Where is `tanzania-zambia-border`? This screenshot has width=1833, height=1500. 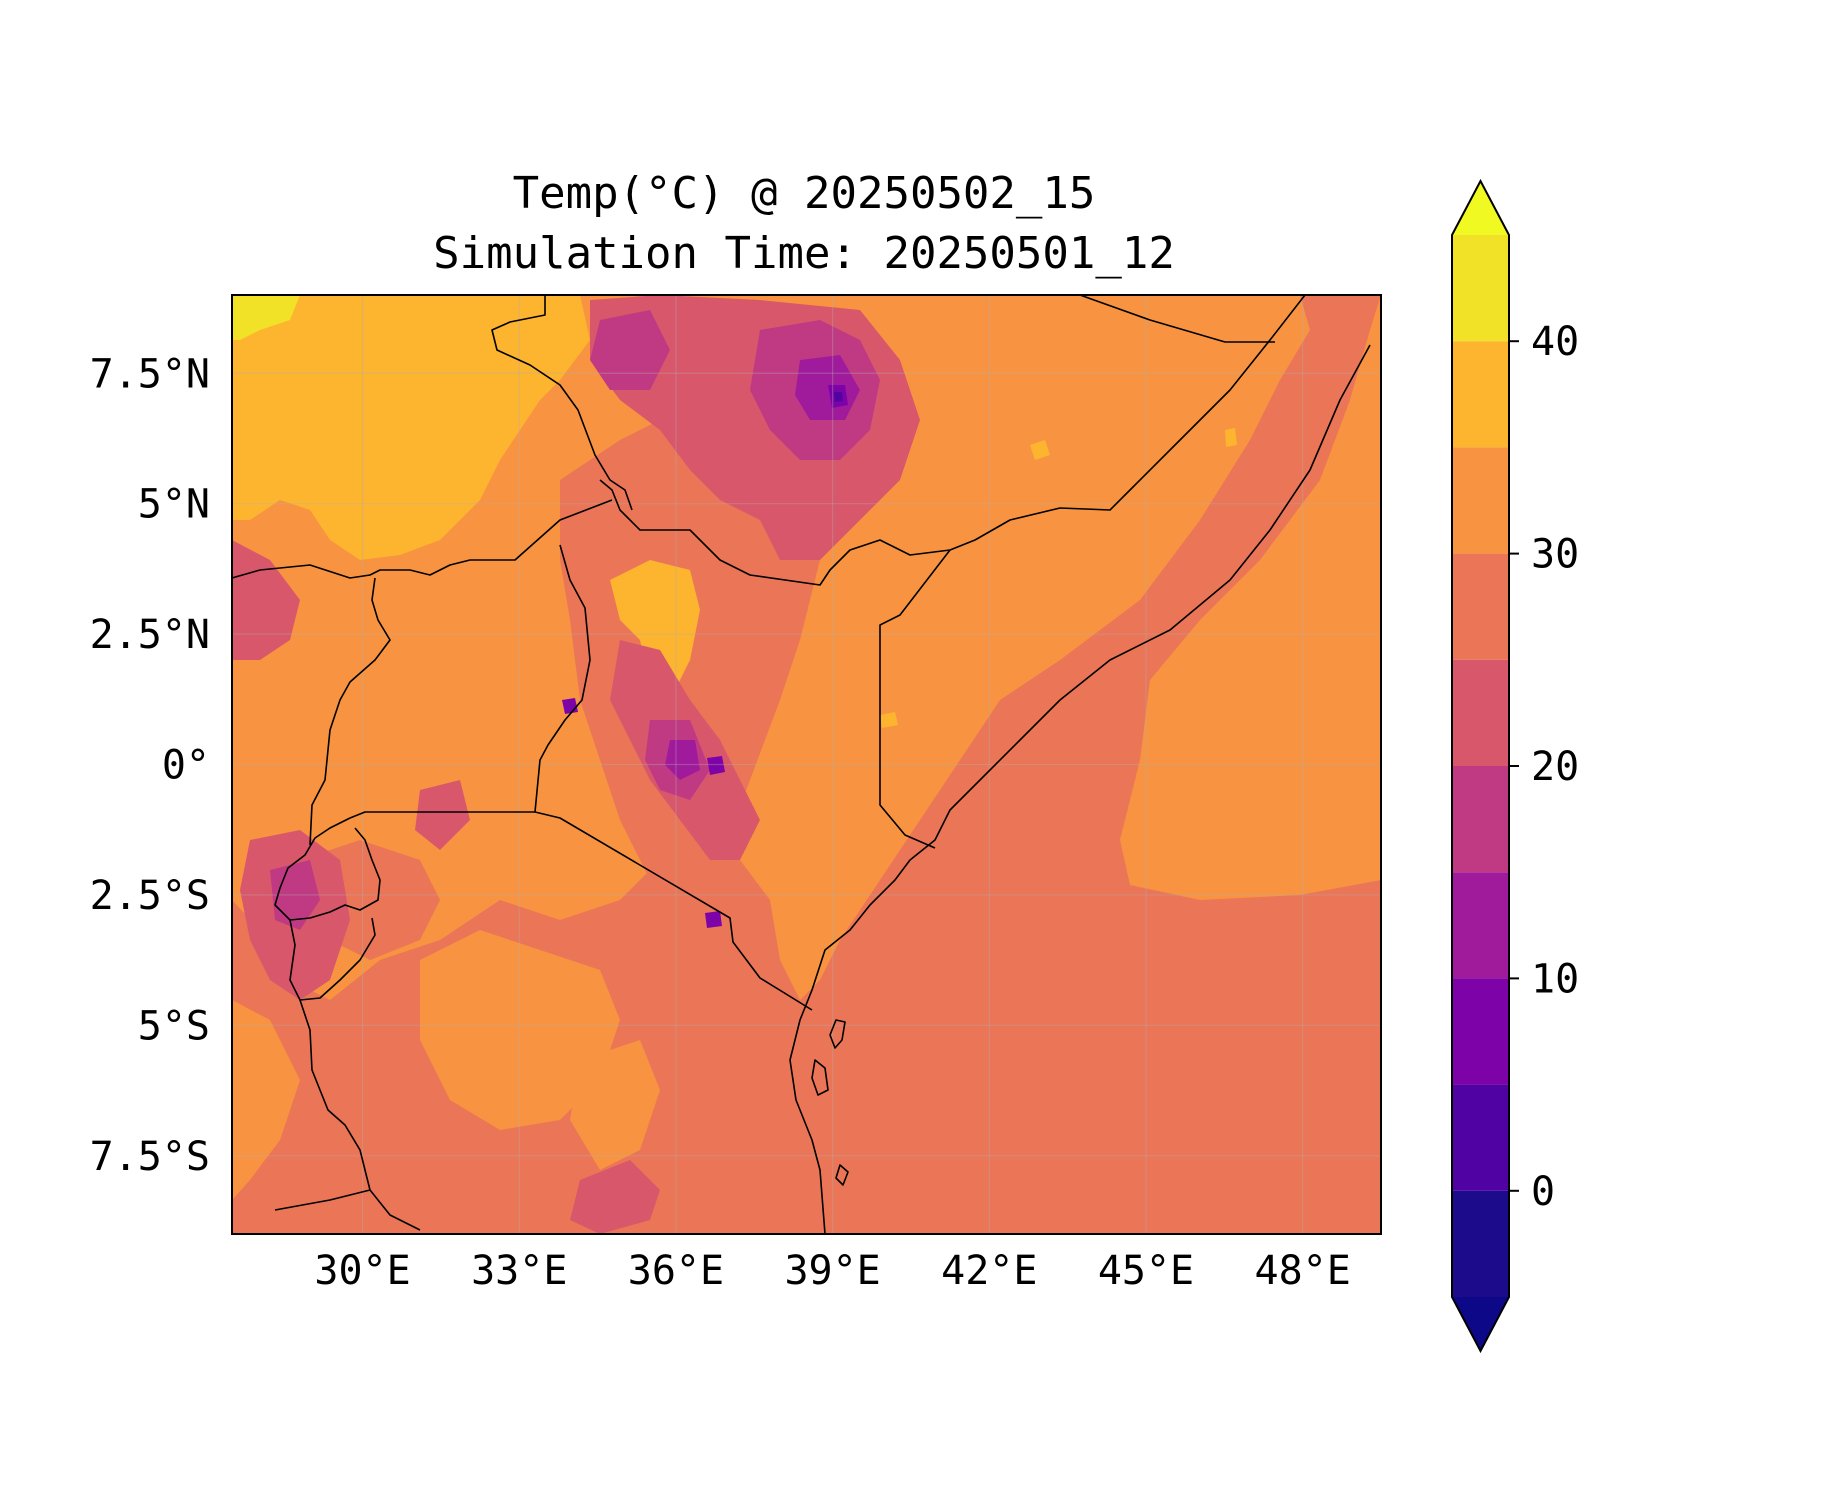 tanzania-zambia-border is located at coordinates (322, 1200).